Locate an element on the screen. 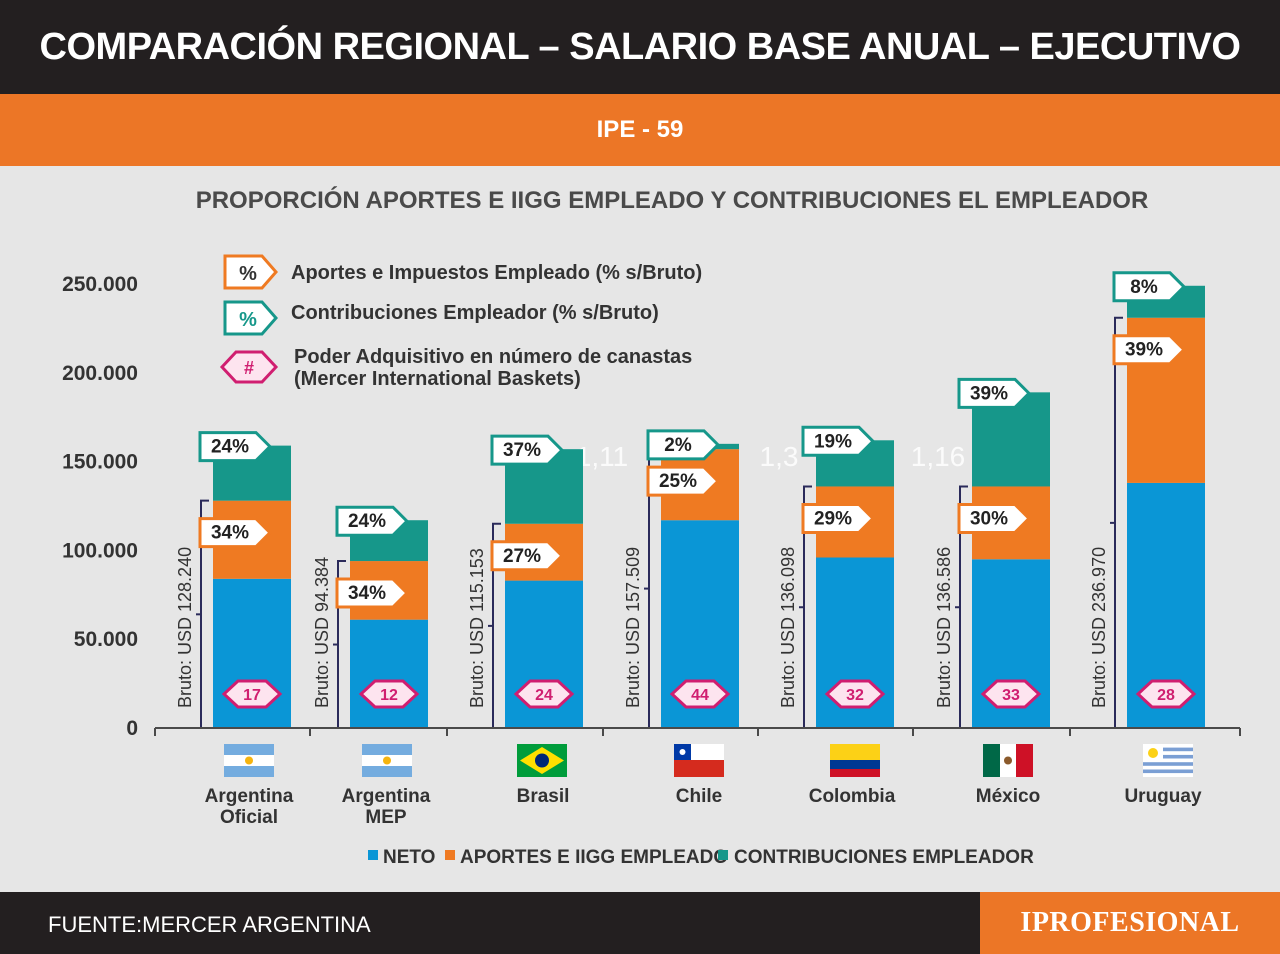  legend-key-canasta-line1: Poder Adquisitivo en número de canastas is located at coordinates (493, 357).